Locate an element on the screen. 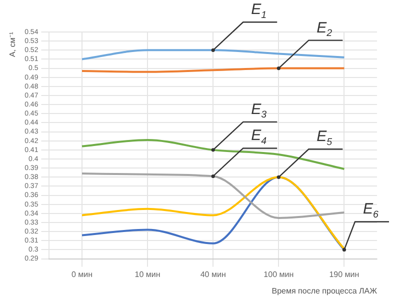  x-tick-label: 0 мин is located at coordinates (82, 274).